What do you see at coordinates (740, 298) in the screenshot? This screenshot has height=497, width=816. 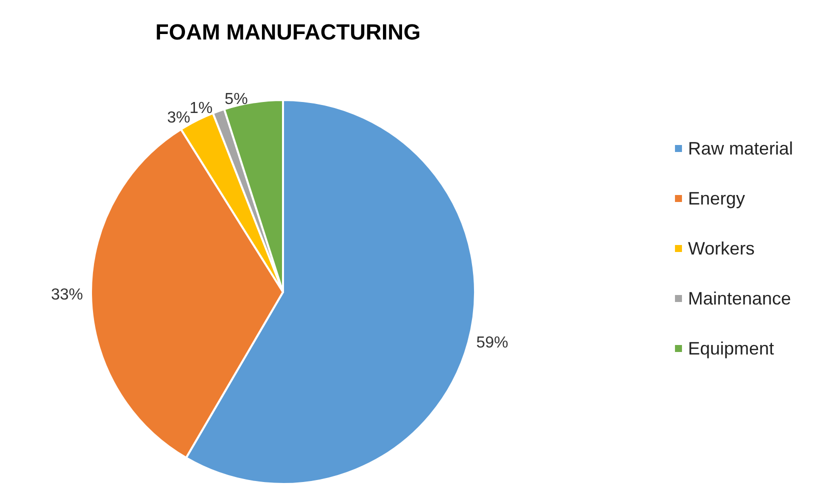 I see `legend-label: Maintenance` at bounding box center [740, 298].